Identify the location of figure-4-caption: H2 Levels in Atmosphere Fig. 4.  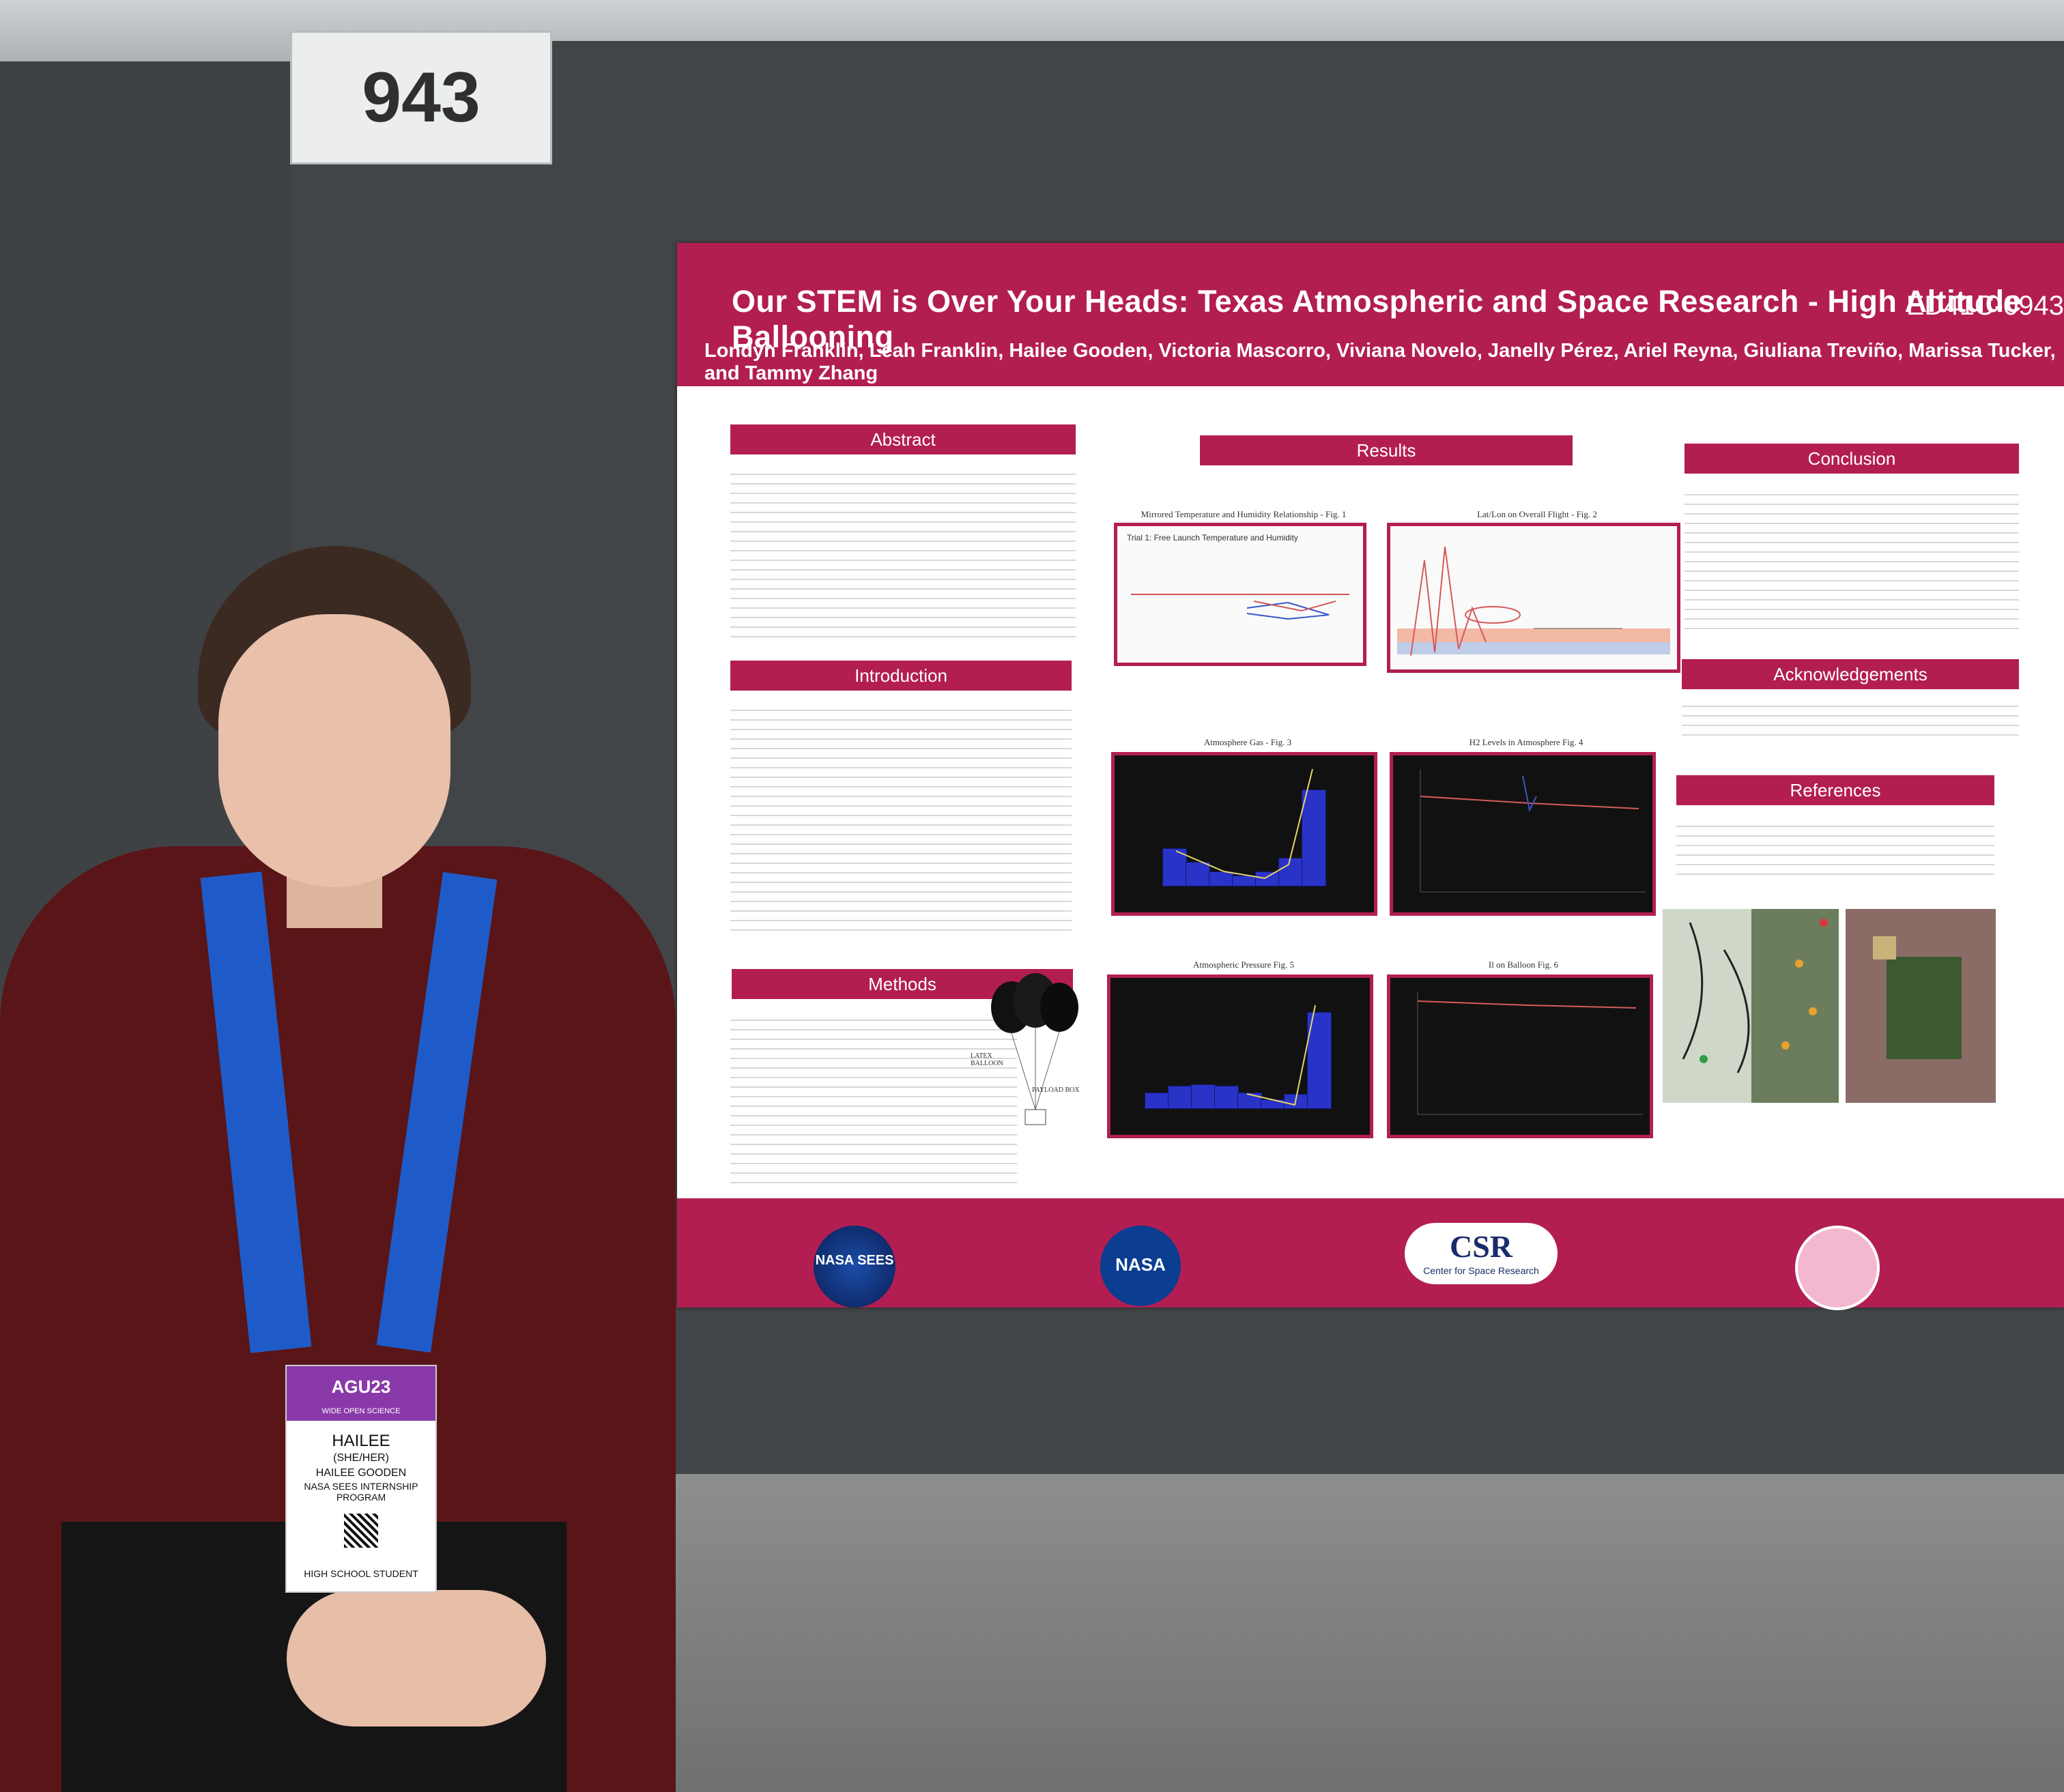
(1526, 742).